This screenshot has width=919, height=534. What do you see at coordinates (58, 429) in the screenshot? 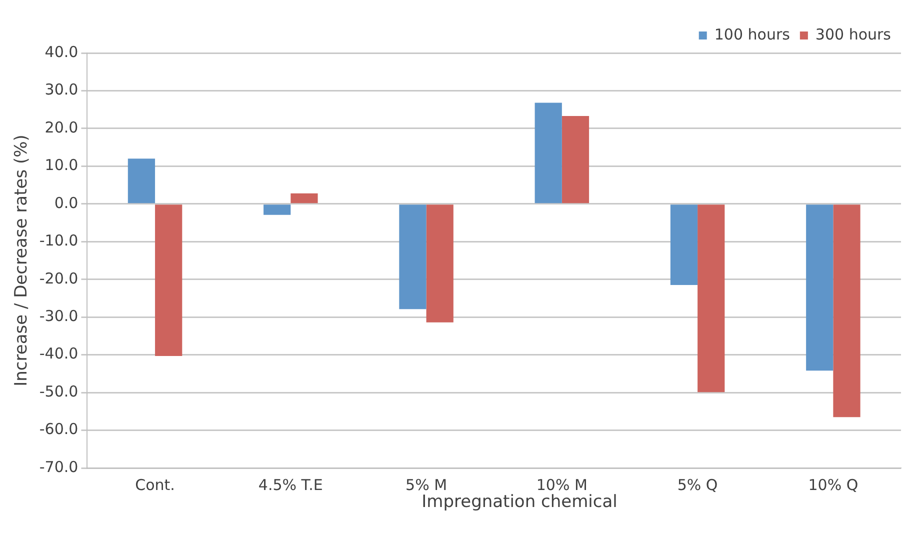
I see `y-tick-label: -60.0` at bounding box center [58, 429].